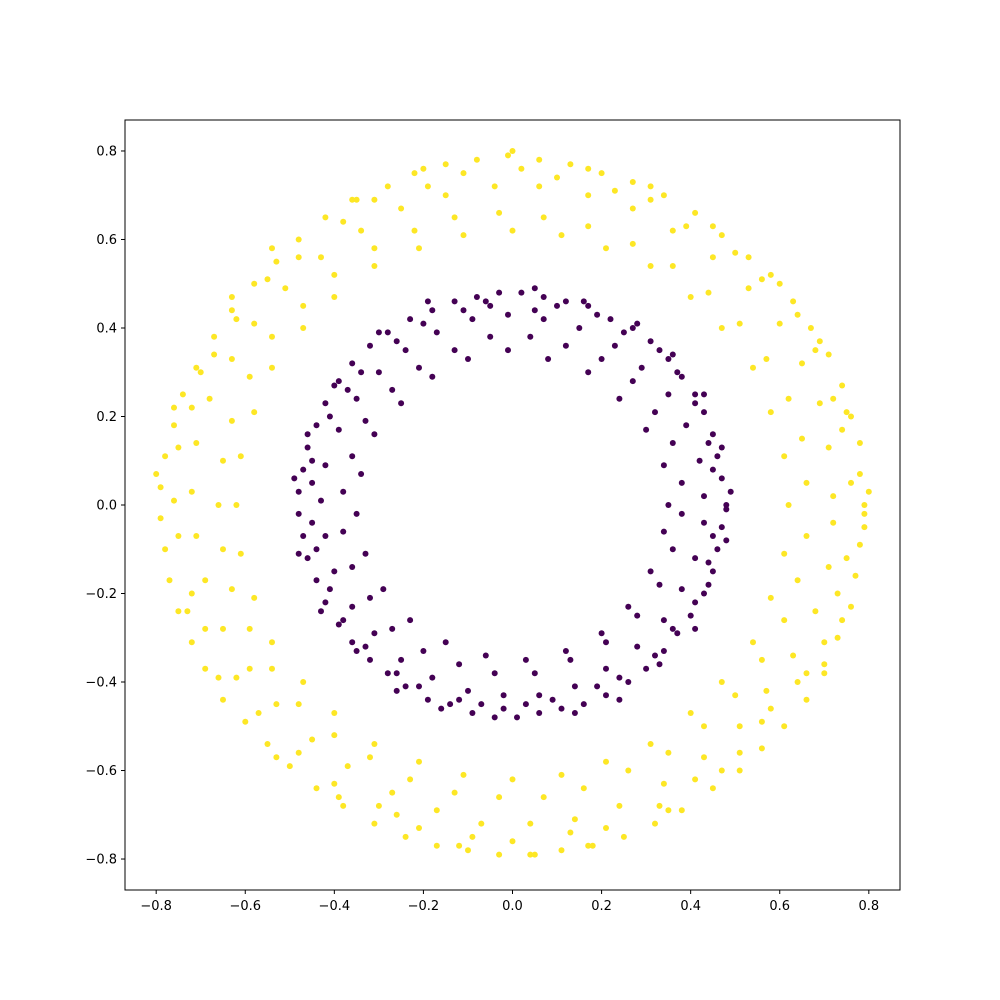 The width and height of the screenshot is (1000, 1000). Describe the element at coordinates (106, 240) in the screenshot. I see `y-tick-label: 0.6` at that location.